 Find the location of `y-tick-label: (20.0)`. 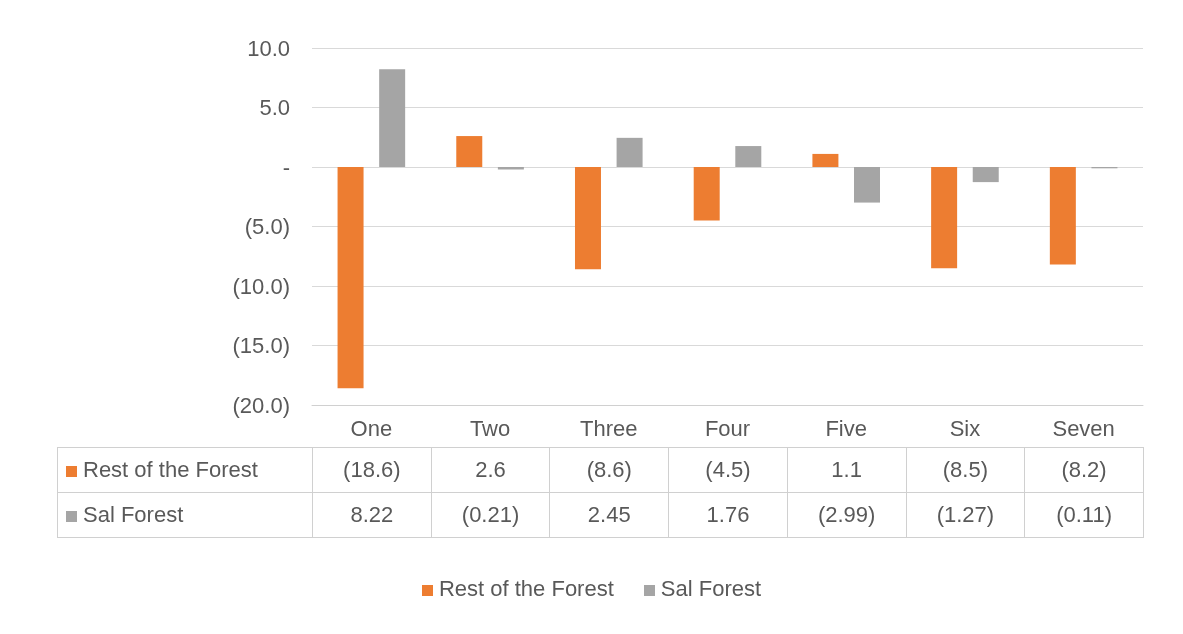

y-tick-label: (20.0) is located at coordinates (261, 405).